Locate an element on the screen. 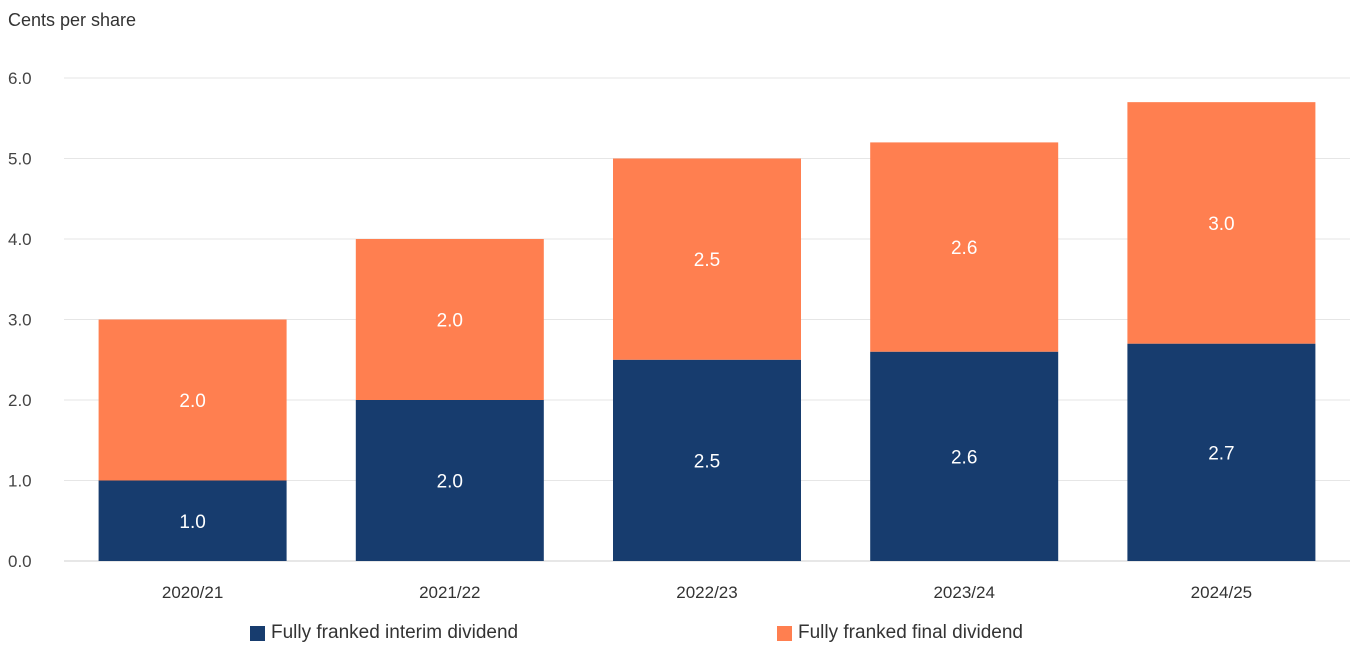  y-tick-label-2: 2.0 is located at coordinates (20, 400).